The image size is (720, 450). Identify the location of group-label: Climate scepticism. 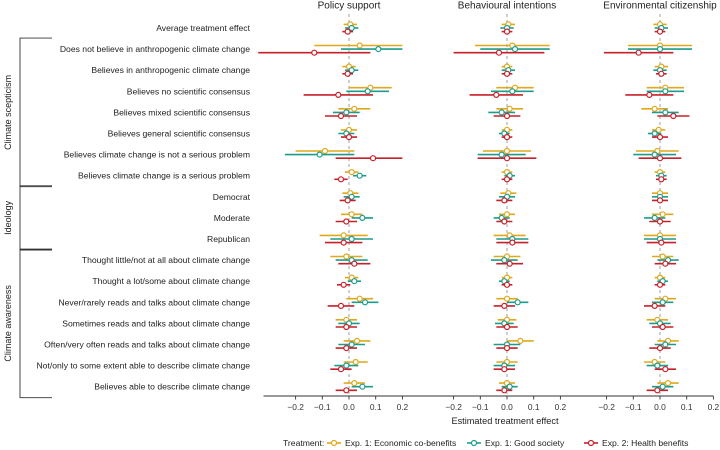
(8, 112).